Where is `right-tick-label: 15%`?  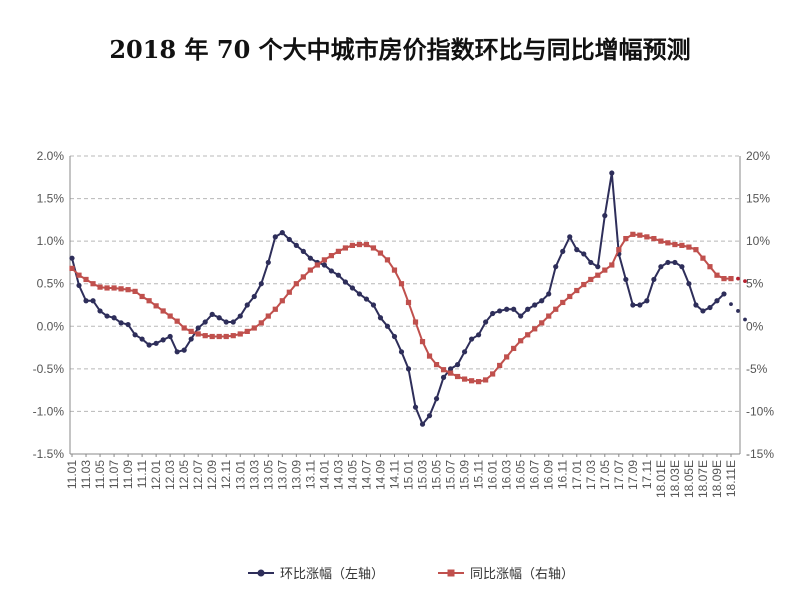
right-tick-label: 15% is located at coordinates (758, 199).